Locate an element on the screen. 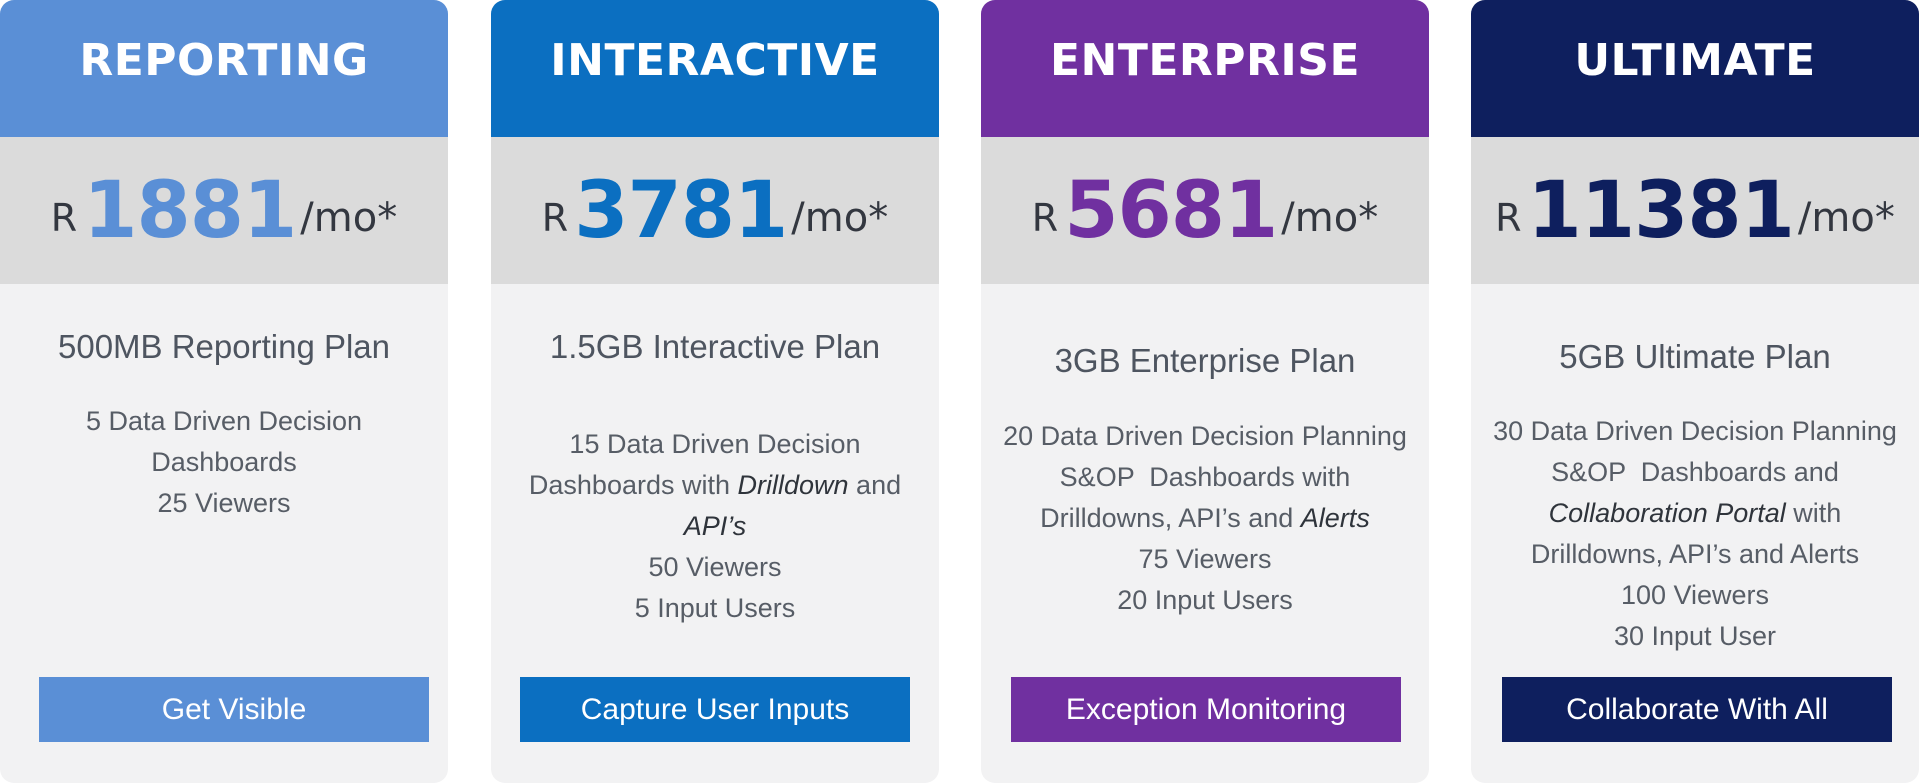 The width and height of the screenshot is (1920, 784). feature-emphasis: Drilldown is located at coordinates (793, 485).